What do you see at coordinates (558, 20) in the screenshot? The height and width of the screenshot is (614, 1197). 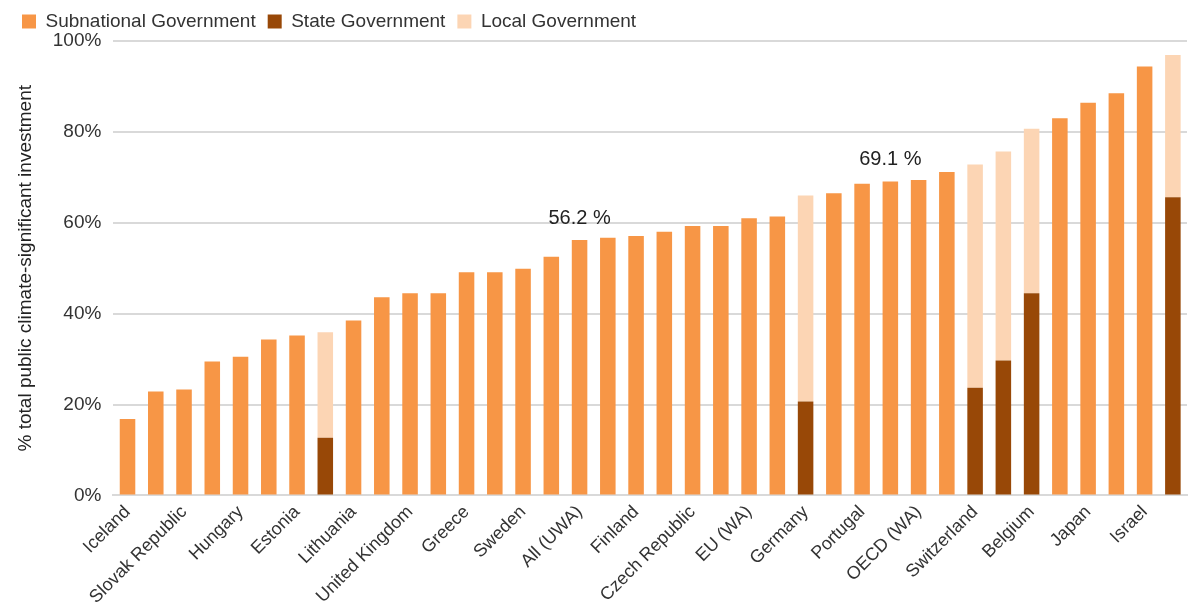 I see `legend-label: Local Government` at bounding box center [558, 20].